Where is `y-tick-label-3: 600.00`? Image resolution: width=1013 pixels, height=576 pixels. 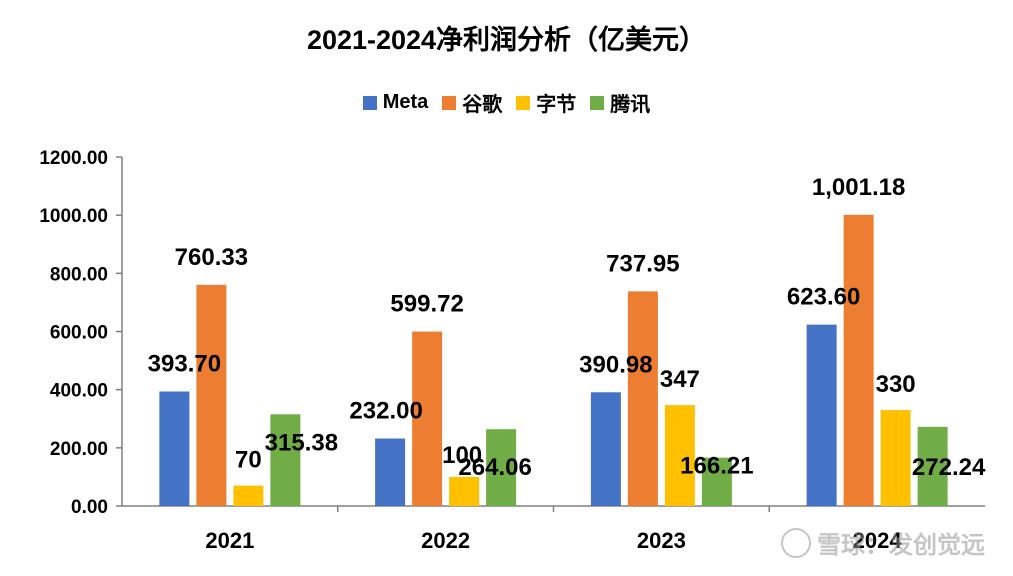
y-tick-label-3: 600.00 is located at coordinates (79, 333).